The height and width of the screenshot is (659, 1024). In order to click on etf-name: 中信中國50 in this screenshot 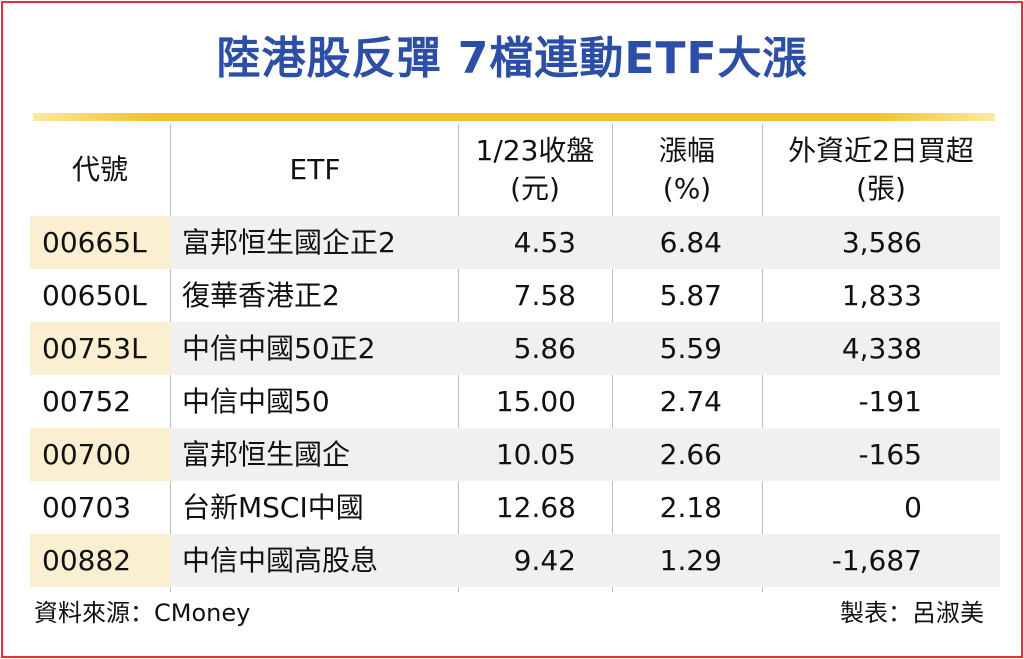, I will do `click(256, 401)`.